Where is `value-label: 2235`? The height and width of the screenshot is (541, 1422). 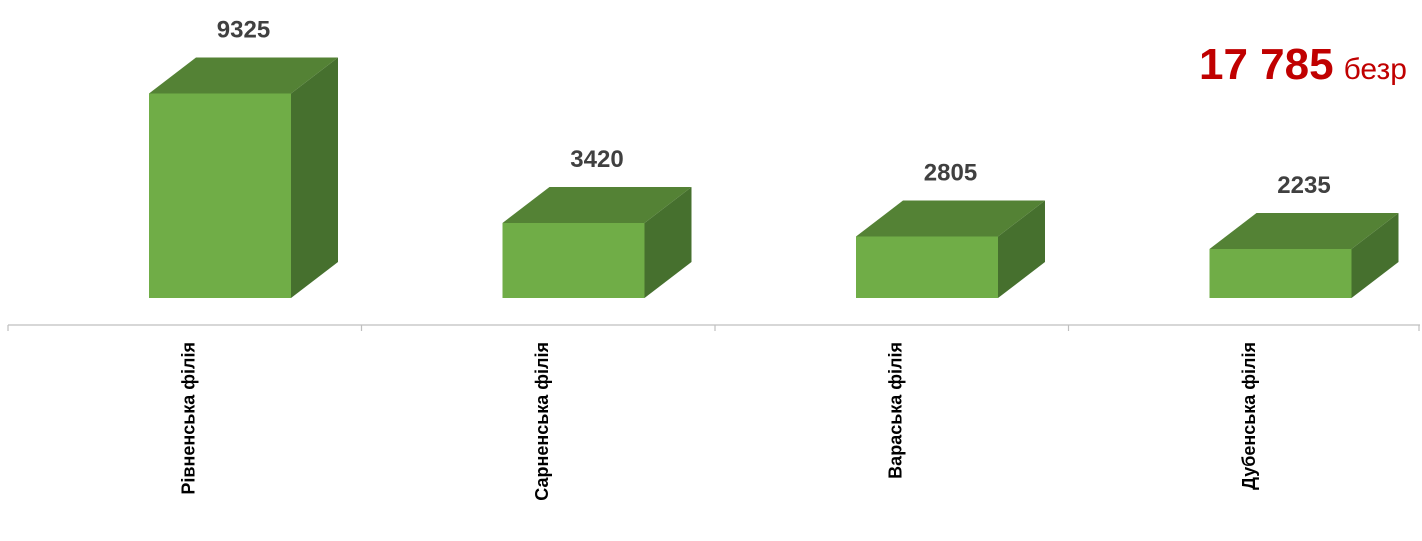 value-label: 2235 is located at coordinates (1303, 185).